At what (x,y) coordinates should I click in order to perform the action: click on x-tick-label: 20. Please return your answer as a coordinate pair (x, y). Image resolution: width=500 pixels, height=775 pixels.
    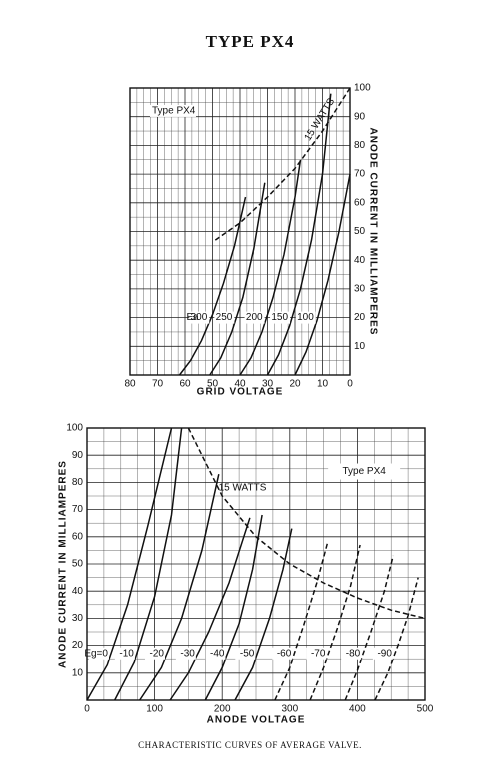
    Looking at the image, I should click on (295, 384).